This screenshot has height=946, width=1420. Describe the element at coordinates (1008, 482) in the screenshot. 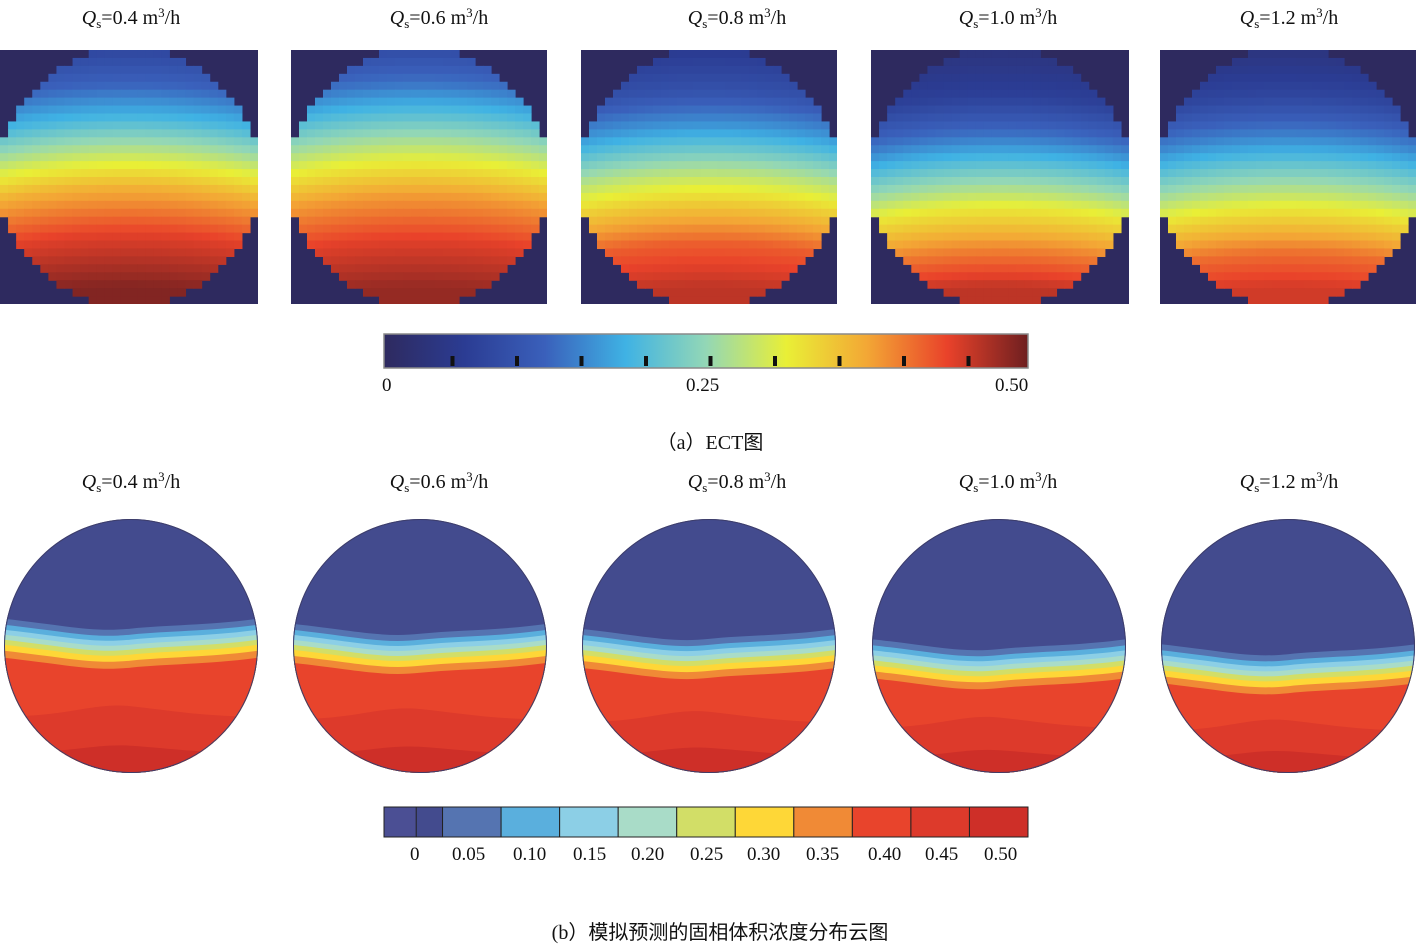

I see `panel-title-b-3: Qs=1.0 m3/h` at that location.